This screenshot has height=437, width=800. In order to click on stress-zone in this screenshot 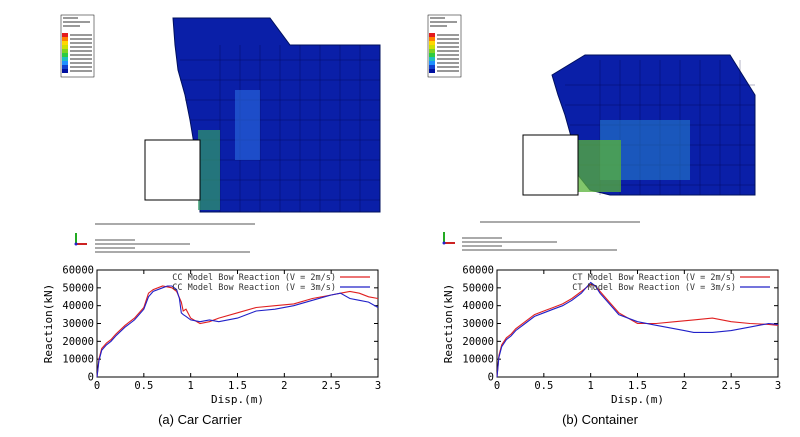, I will do `click(247, 125)`.